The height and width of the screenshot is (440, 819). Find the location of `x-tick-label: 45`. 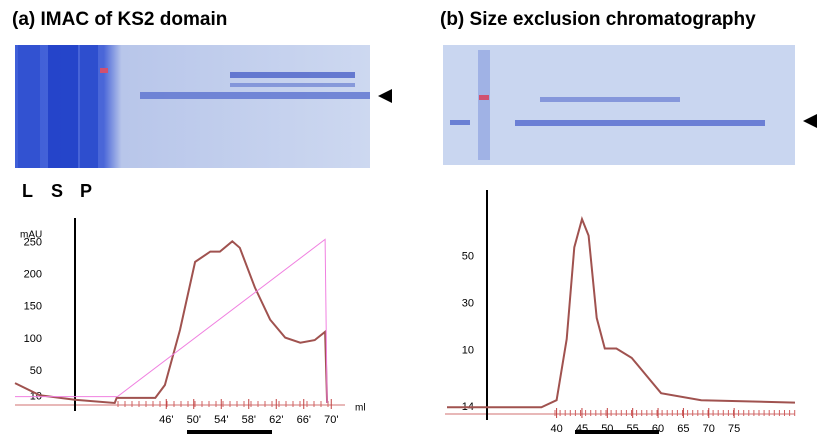

x-tick-label: 45 is located at coordinates (582, 429).